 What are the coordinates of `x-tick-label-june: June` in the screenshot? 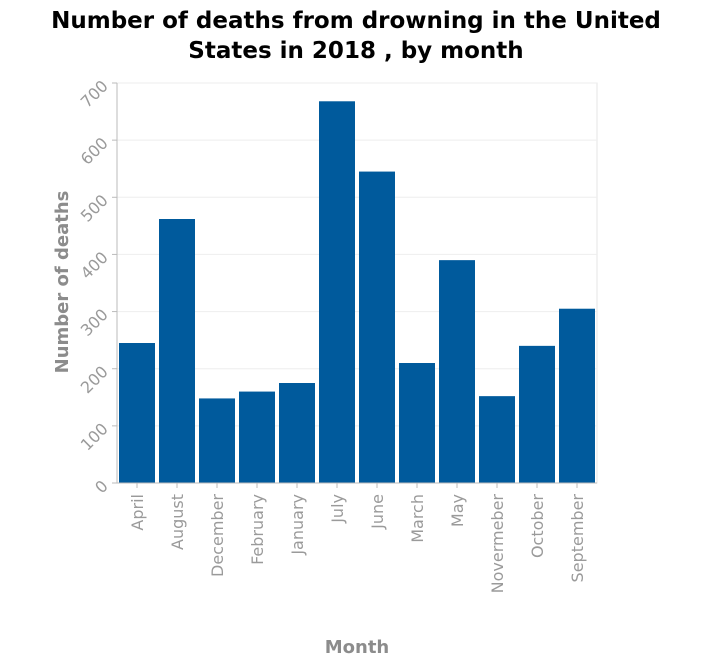 It's located at (377, 512).